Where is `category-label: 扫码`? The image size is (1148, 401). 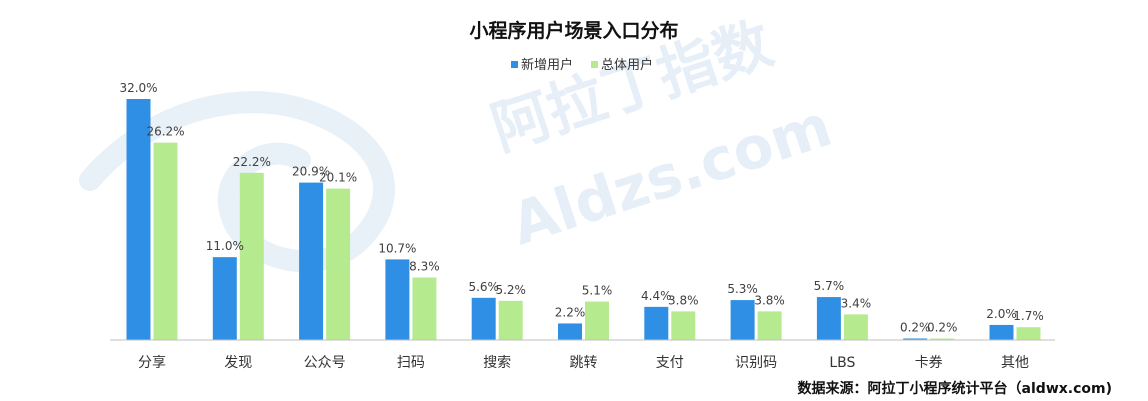
category-label: 扫码 is located at coordinates (411, 363).